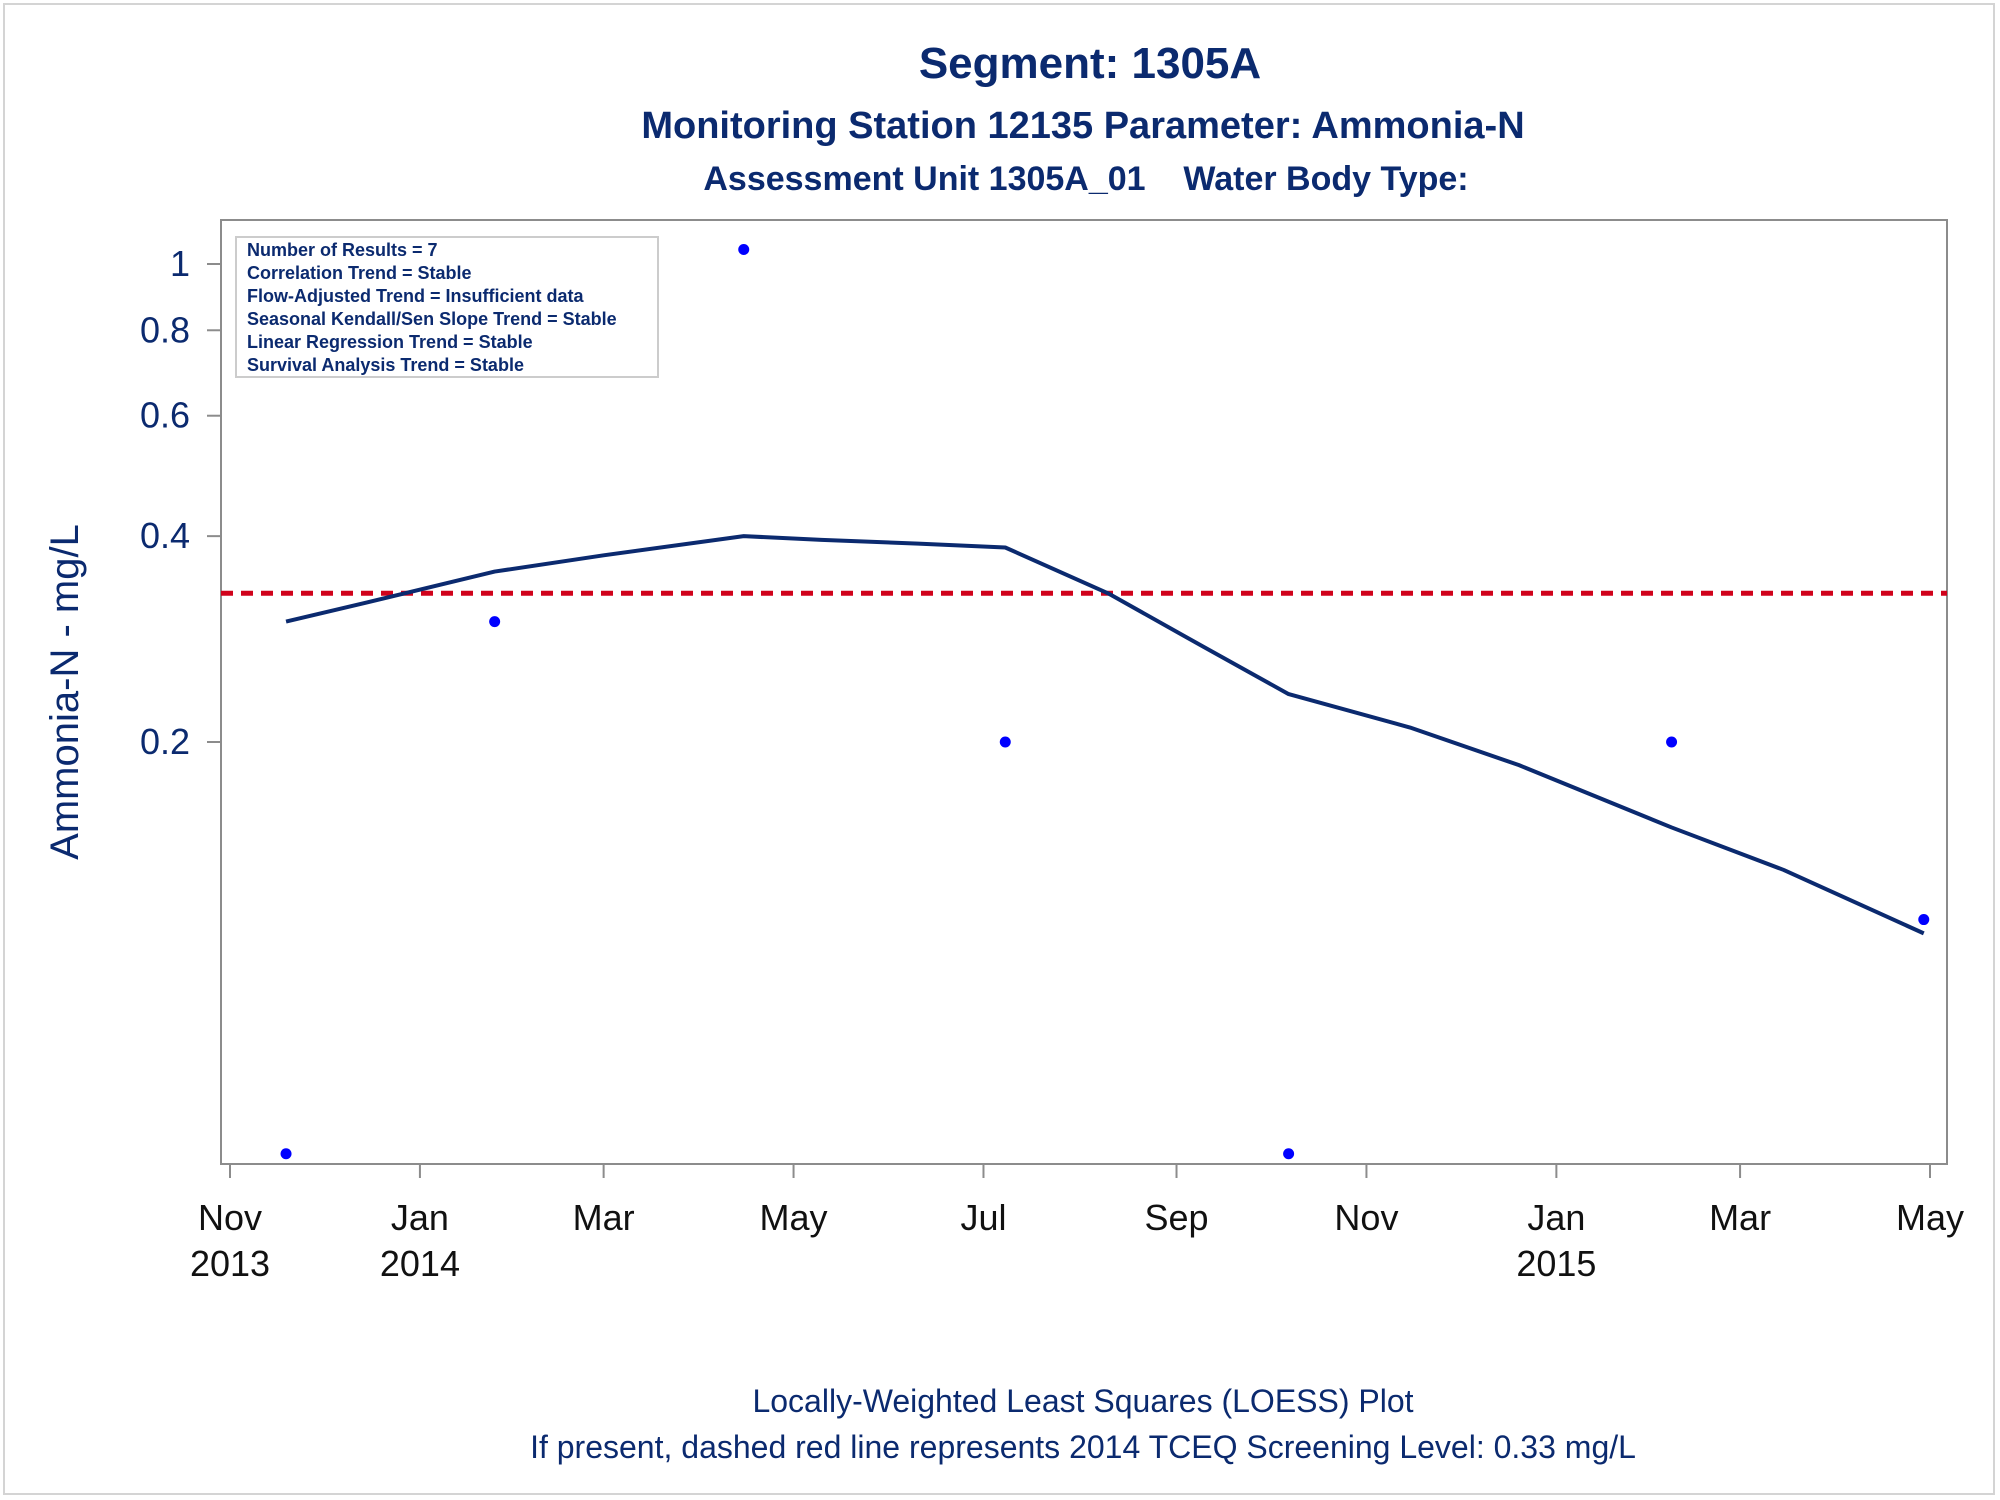 Image resolution: width=2000 pixels, height=1500 pixels. Describe the element at coordinates (165, 535) in the screenshot. I see `y-tick-label: 0.4` at that location.